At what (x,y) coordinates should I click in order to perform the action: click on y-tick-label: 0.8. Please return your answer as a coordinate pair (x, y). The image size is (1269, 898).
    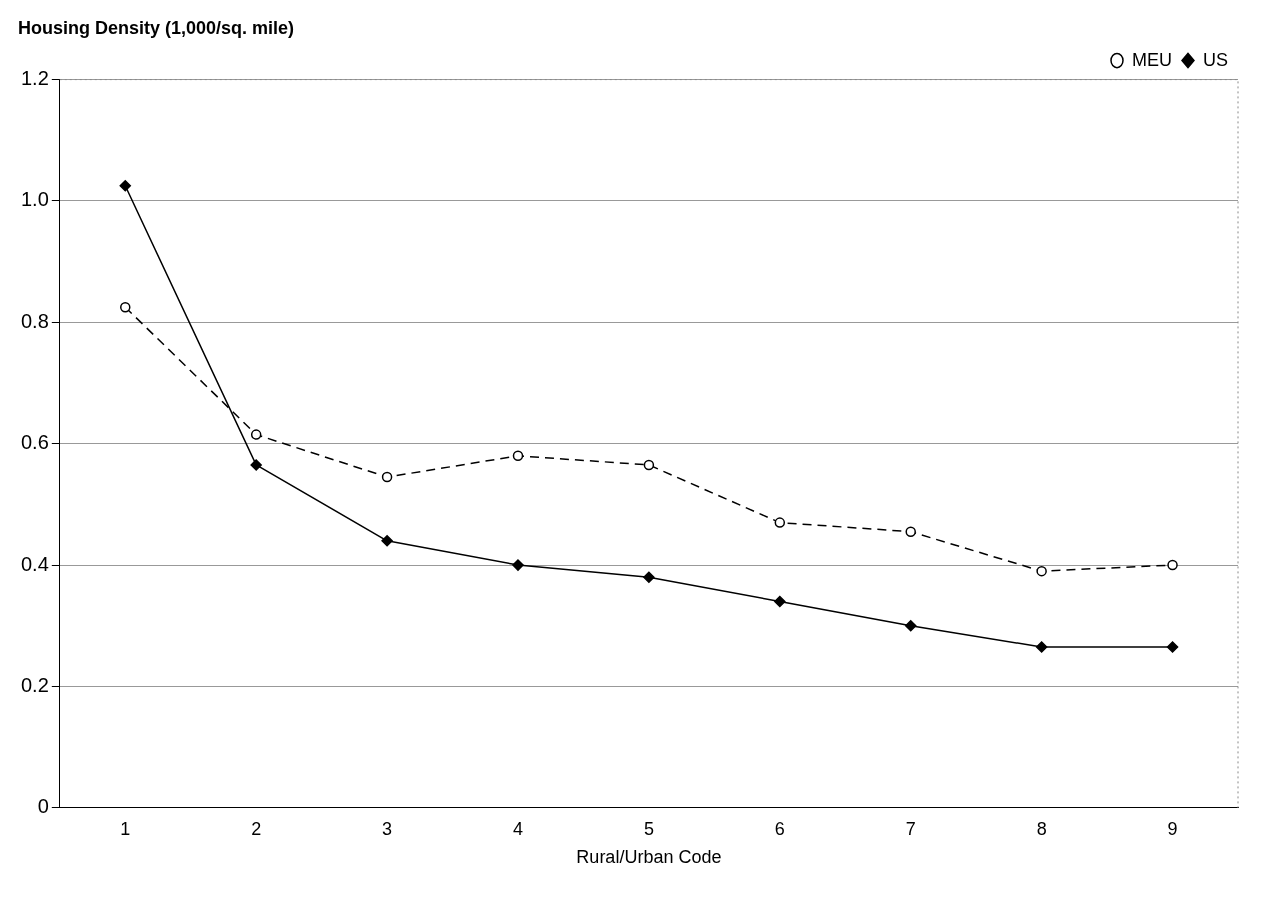
    Looking at the image, I should click on (34, 320).